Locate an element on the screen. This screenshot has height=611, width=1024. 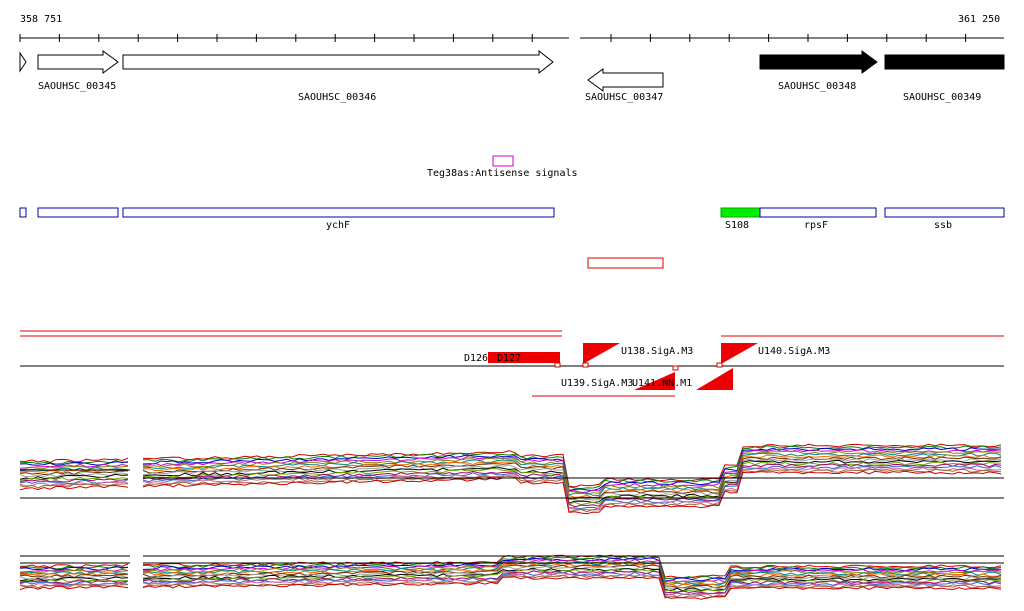
annotation-box-S108 is located at coordinates (740, 212).